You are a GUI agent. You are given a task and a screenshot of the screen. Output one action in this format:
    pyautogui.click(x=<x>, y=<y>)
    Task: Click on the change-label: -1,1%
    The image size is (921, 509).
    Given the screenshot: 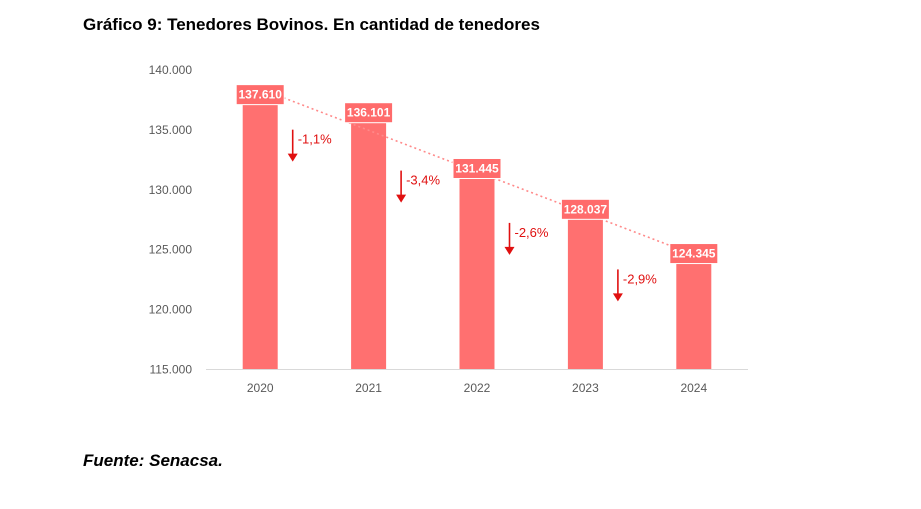 What is the action you would take?
    pyautogui.click(x=315, y=139)
    